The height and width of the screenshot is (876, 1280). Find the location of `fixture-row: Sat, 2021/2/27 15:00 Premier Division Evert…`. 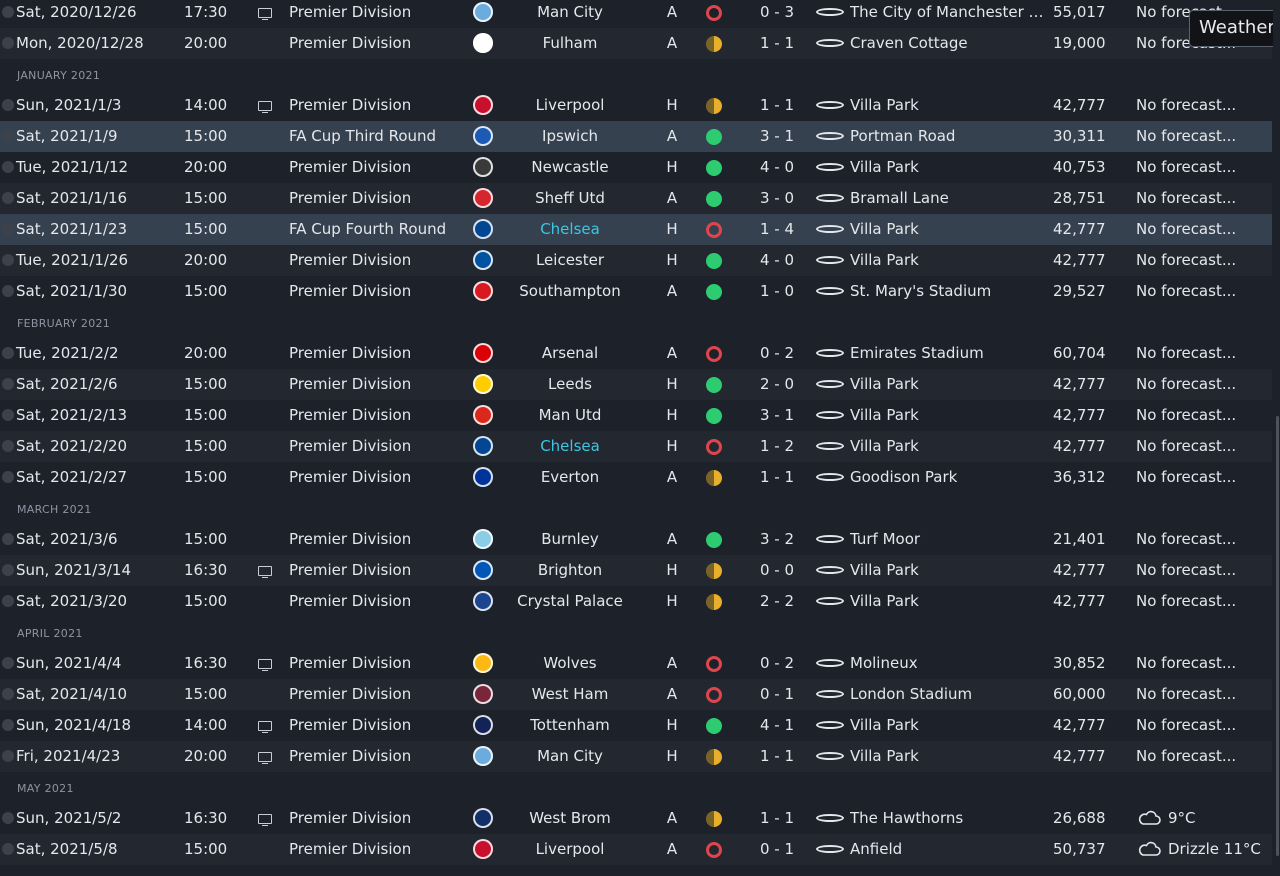

fixture-row: Sat, 2021/2/27 15:00 Premier Division Evert… is located at coordinates (636, 477).